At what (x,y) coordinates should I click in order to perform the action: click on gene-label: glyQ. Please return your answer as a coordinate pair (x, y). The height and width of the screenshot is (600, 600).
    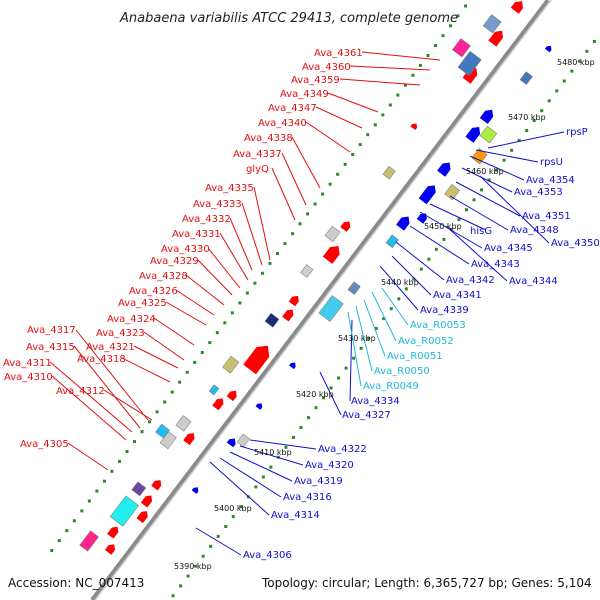
    Looking at the image, I should click on (257, 169).